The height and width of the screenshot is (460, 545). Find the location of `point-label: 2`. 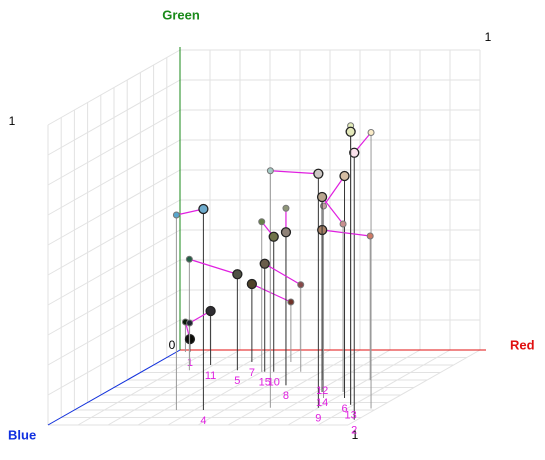

point-label: 2 is located at coordinates (354, 431).